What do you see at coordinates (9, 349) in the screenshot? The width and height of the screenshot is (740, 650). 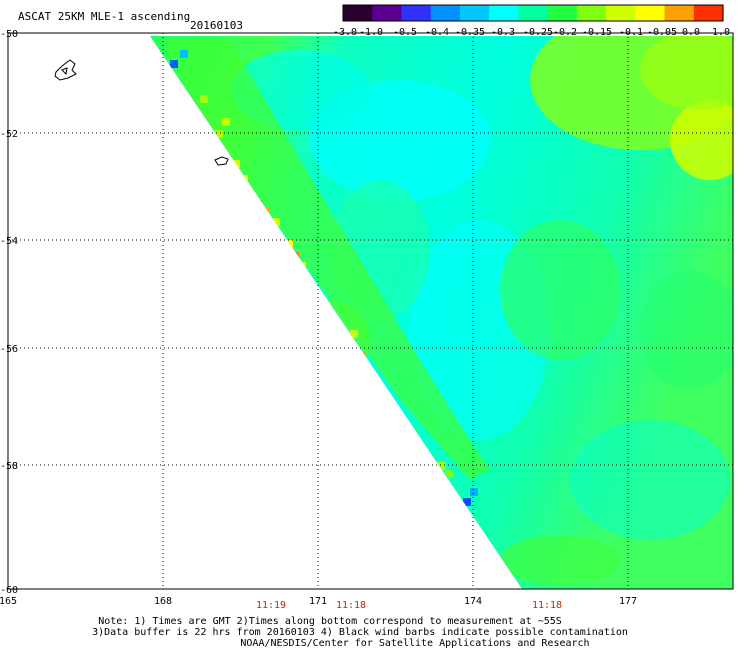 I see `latitude-label: -56` at bounding box center [9, 349].